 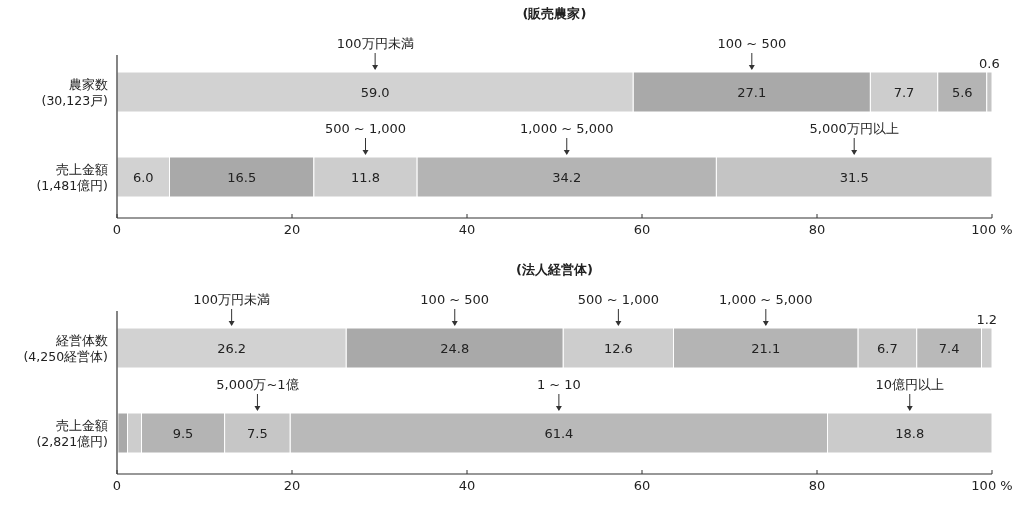 I want to click on data-label: 59.0, so click(x=375, y=92).